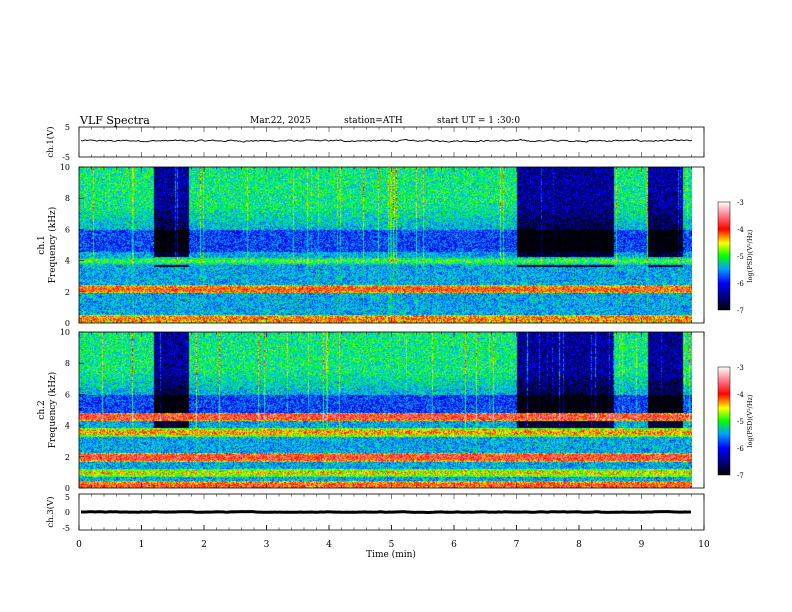 Image resolution: width=792 pixels, height=612 pixels. What do you see at coordinates (42, 244) in the screenshot?
I see `ch1-channel-label: ch.1` at bounding box center [42, 244].